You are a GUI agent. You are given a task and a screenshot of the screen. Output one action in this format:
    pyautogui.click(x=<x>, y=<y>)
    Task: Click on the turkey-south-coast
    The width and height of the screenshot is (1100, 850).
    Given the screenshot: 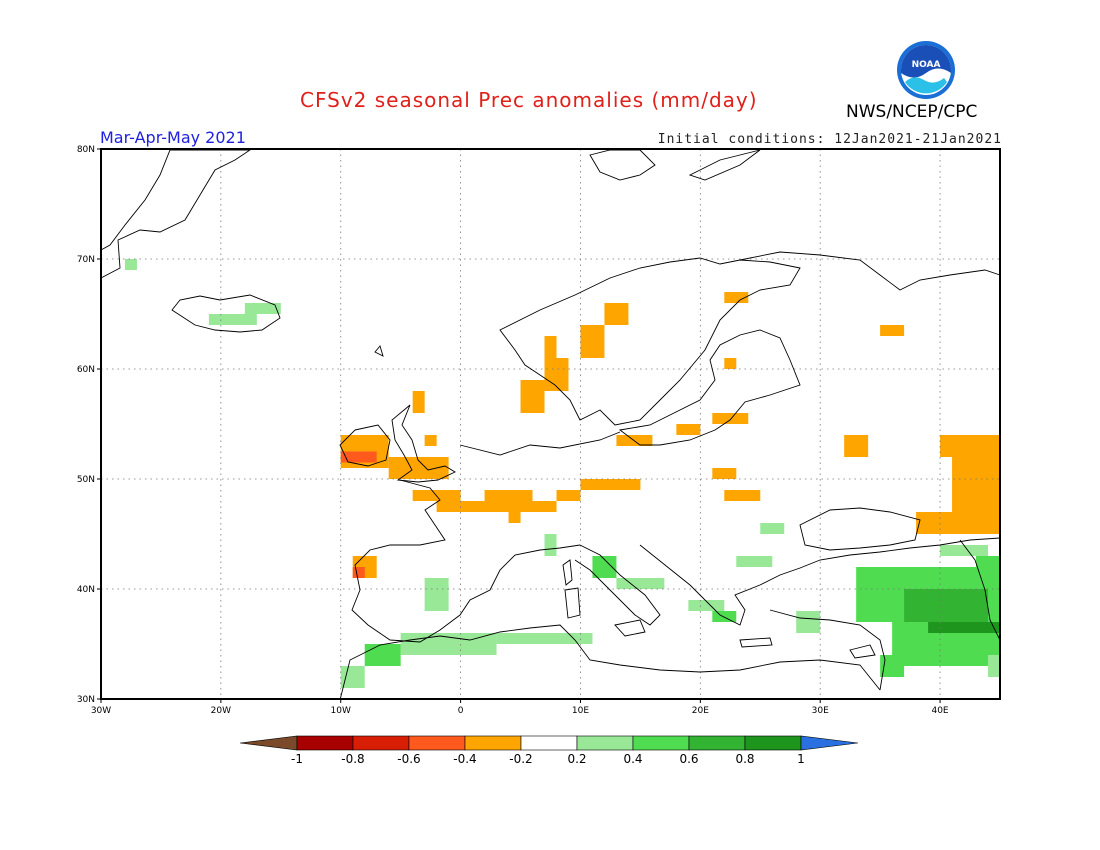 What is the action you would take?
    pyautogui.click(x=827, y=650)
    